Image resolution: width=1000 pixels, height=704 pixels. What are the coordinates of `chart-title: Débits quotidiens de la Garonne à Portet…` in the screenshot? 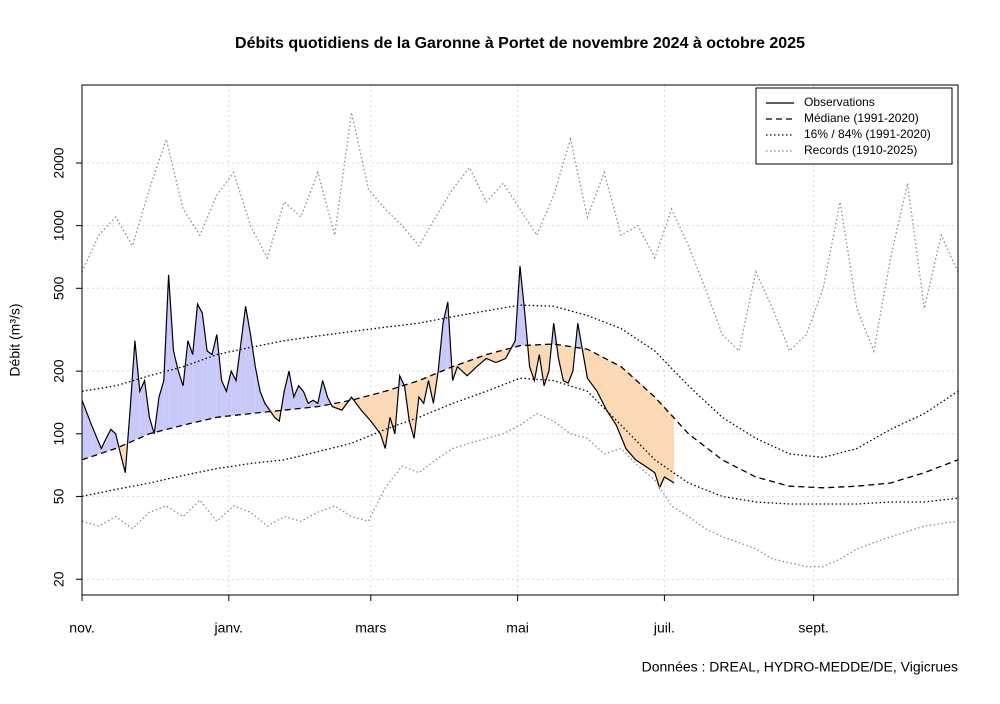 It's located at (520, 43).